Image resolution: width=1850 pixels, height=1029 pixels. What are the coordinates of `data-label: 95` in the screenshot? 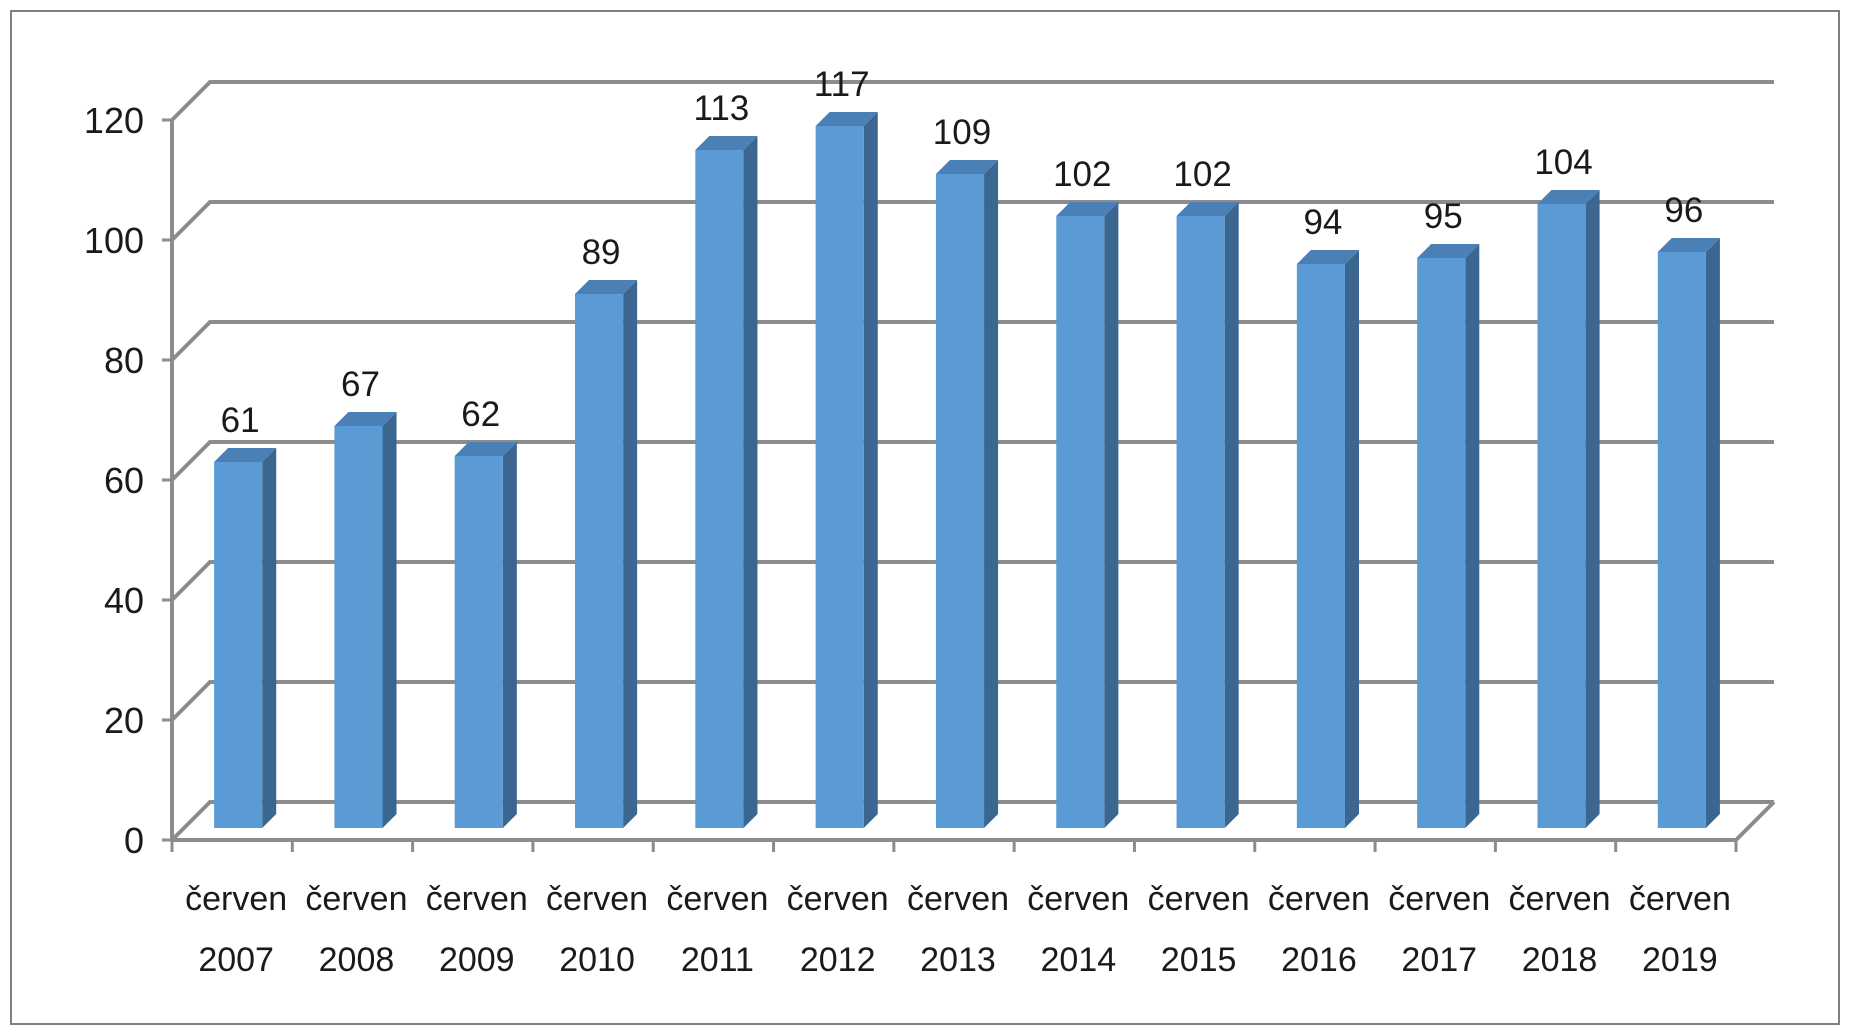 It's located at (1443, 216).